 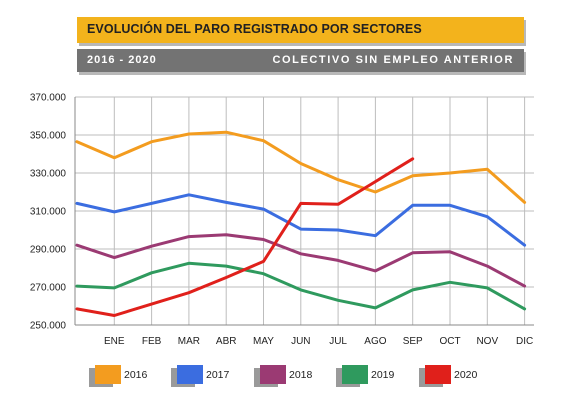 What do you see at coordinates (301, 167) in the screenshot?
I see `series-line-2016` at bounding box center [301, 167].